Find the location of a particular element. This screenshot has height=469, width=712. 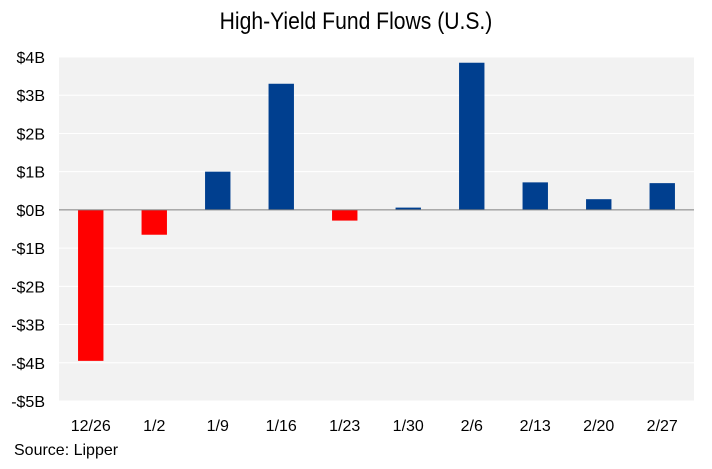

x-tick-label: 1/23 is located at coordinates (344, 426).